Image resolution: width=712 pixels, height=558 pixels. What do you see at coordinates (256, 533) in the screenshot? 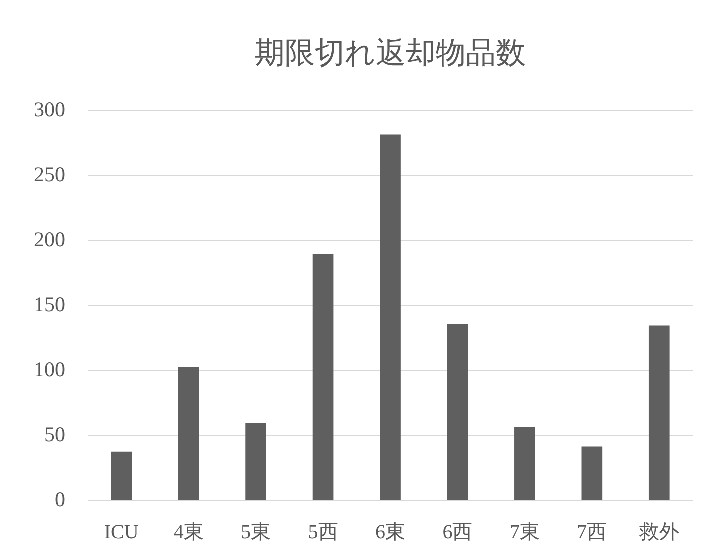
I see `x-tick-label: 5東` at bounding box center [256, 533].